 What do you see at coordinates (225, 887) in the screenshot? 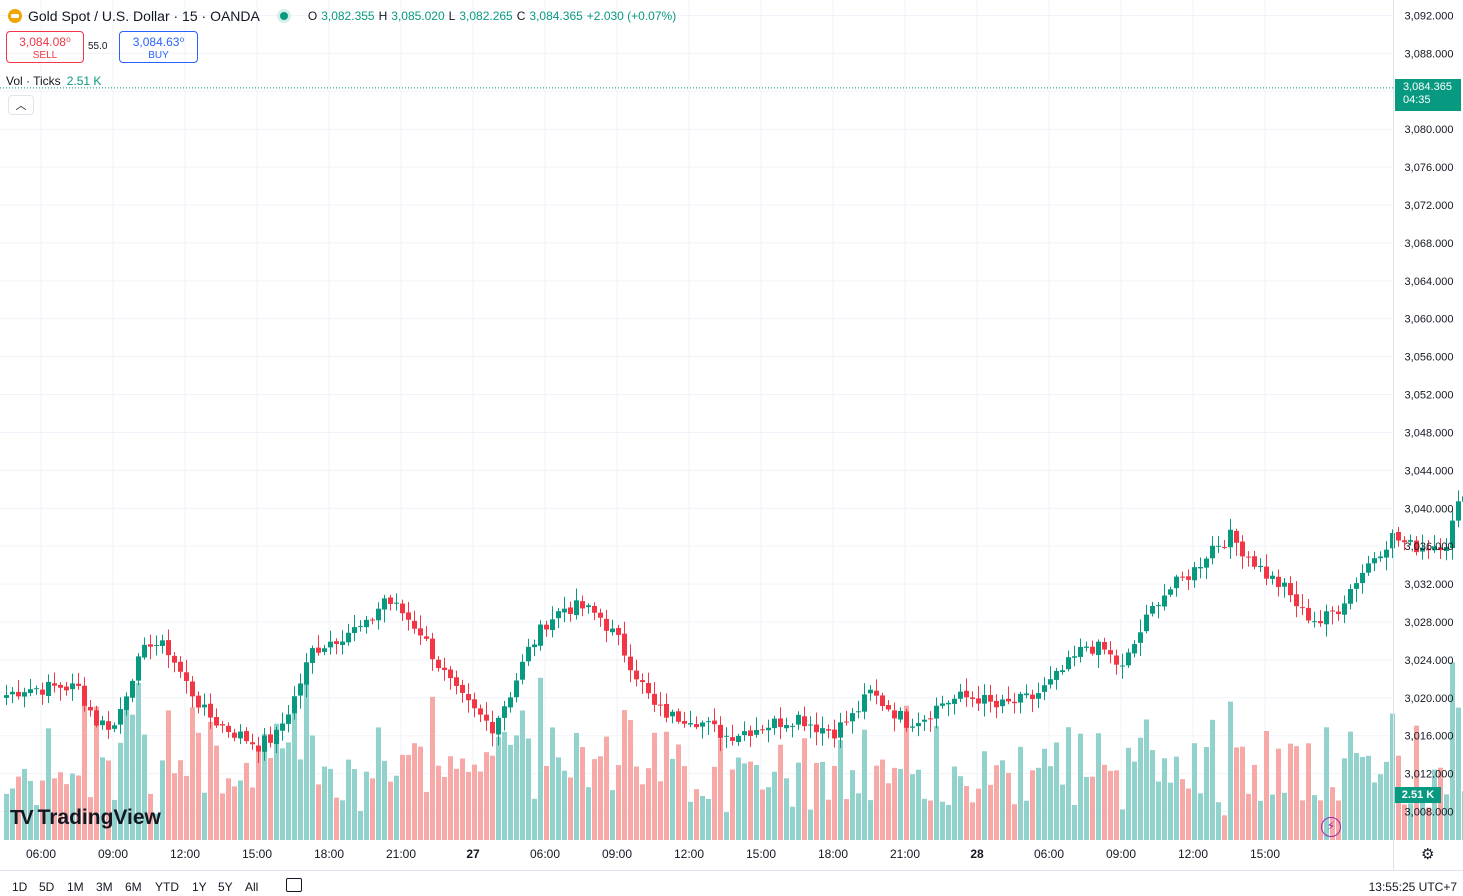
I see `range-5y-button: 5Y` at bounding box center [225, 887].